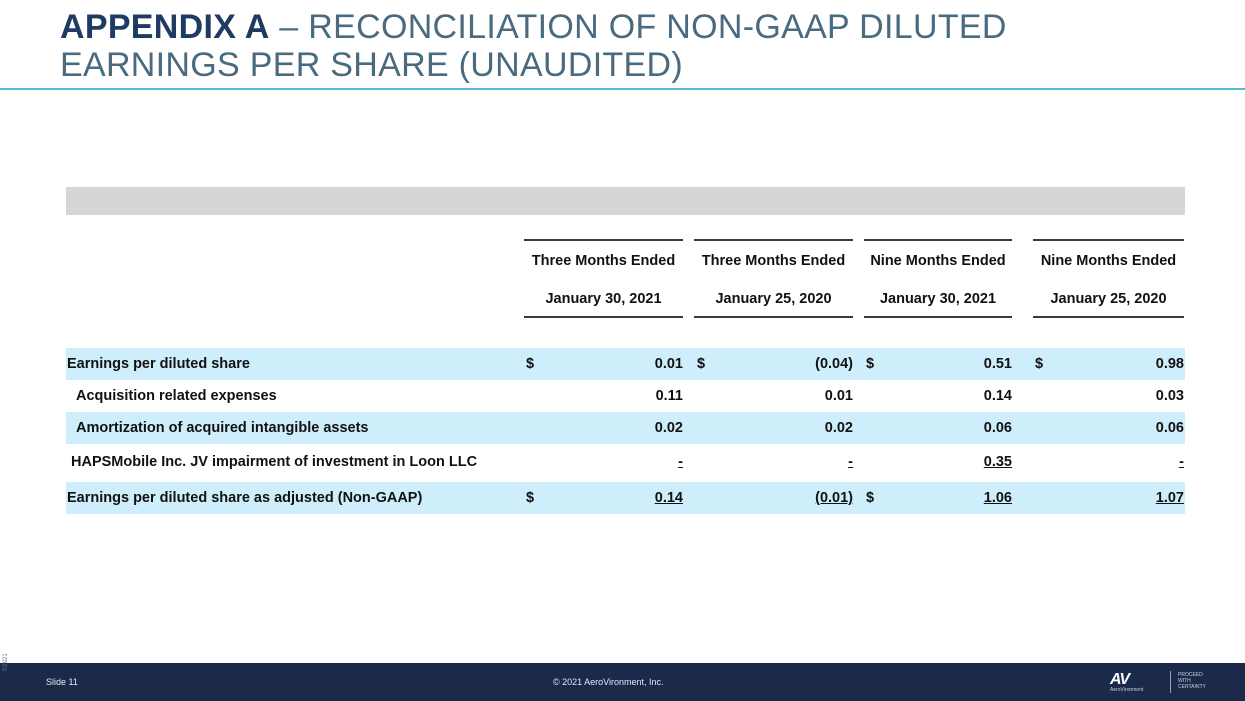 This screenshot has width=1245, height=701. I want to click on column-header-2: Three Months Ended January 25, 2020, so click(773, 278).